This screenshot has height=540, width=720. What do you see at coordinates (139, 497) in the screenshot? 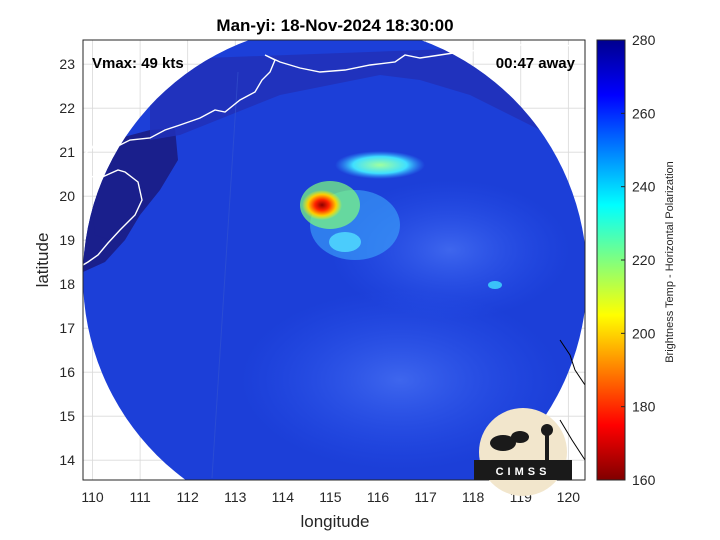
I see `x-tick-label: 111` at bounding box center [139, 497].